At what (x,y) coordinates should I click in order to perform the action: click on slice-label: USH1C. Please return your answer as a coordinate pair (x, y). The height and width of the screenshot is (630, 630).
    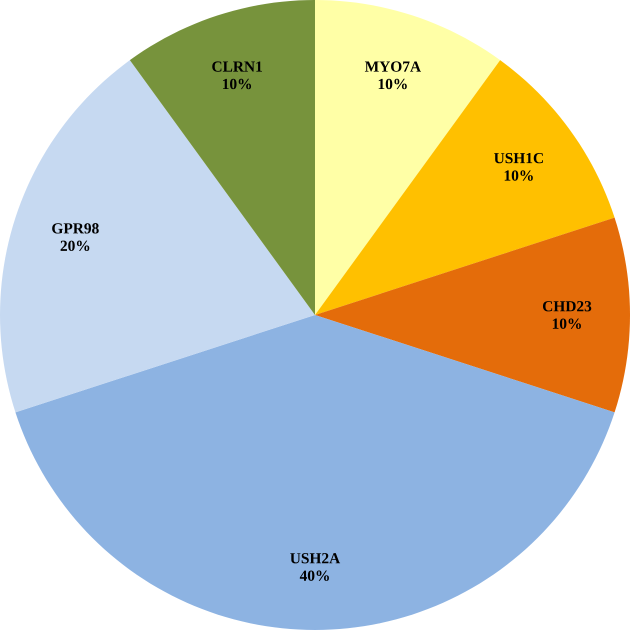
    Looking at the image, I should click on (518, 158).